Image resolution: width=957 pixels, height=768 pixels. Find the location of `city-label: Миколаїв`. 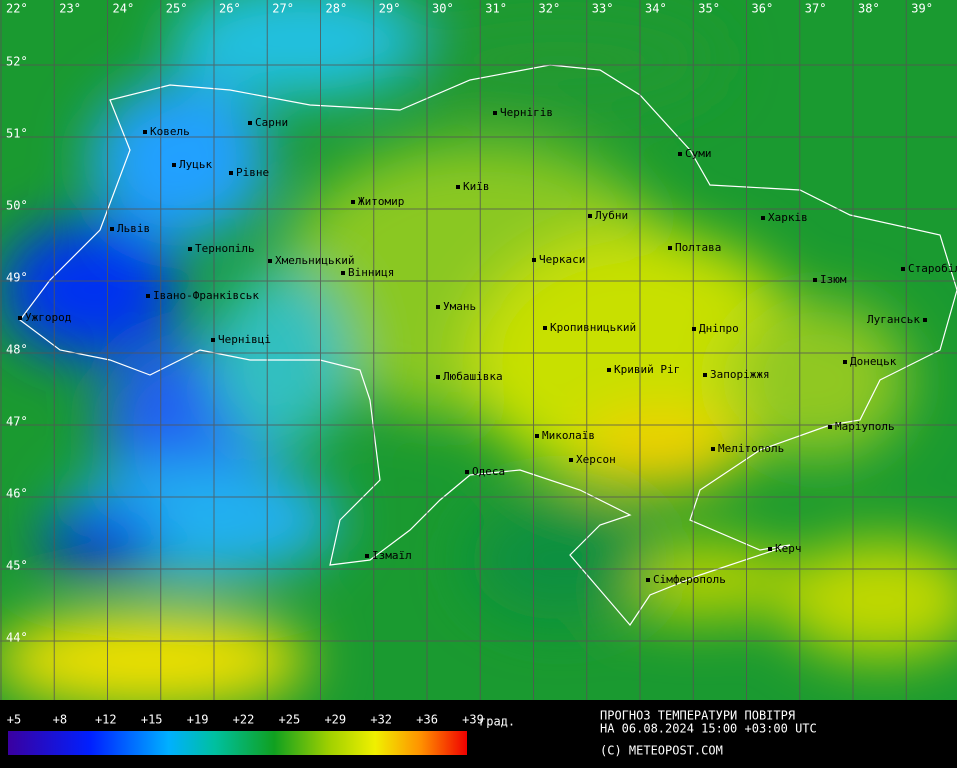

city-label: Миколаїв is located at coordinates (568, 435).